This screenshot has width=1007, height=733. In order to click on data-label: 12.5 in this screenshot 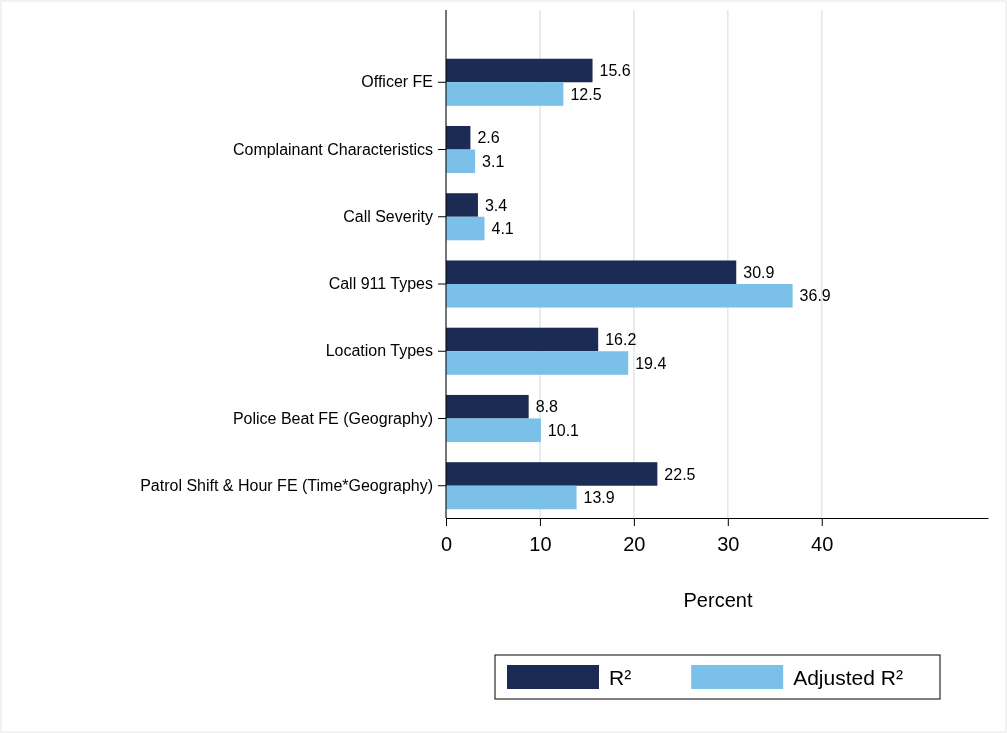, I will do `click(586, 94)`.